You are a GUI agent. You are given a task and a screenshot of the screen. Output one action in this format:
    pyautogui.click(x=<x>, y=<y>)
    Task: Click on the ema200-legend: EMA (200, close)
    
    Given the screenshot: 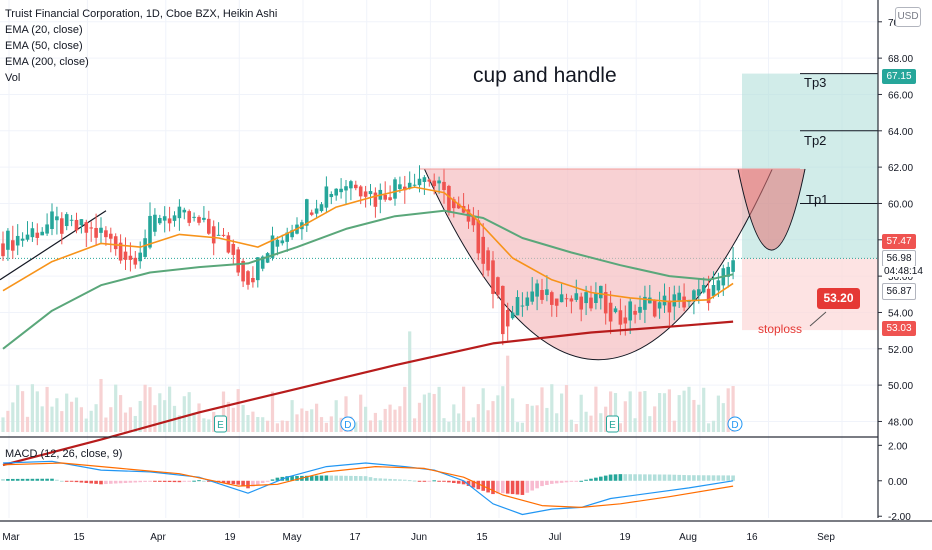 What is the action you would take?
    pyautogui.click(x=47, y=62)
    